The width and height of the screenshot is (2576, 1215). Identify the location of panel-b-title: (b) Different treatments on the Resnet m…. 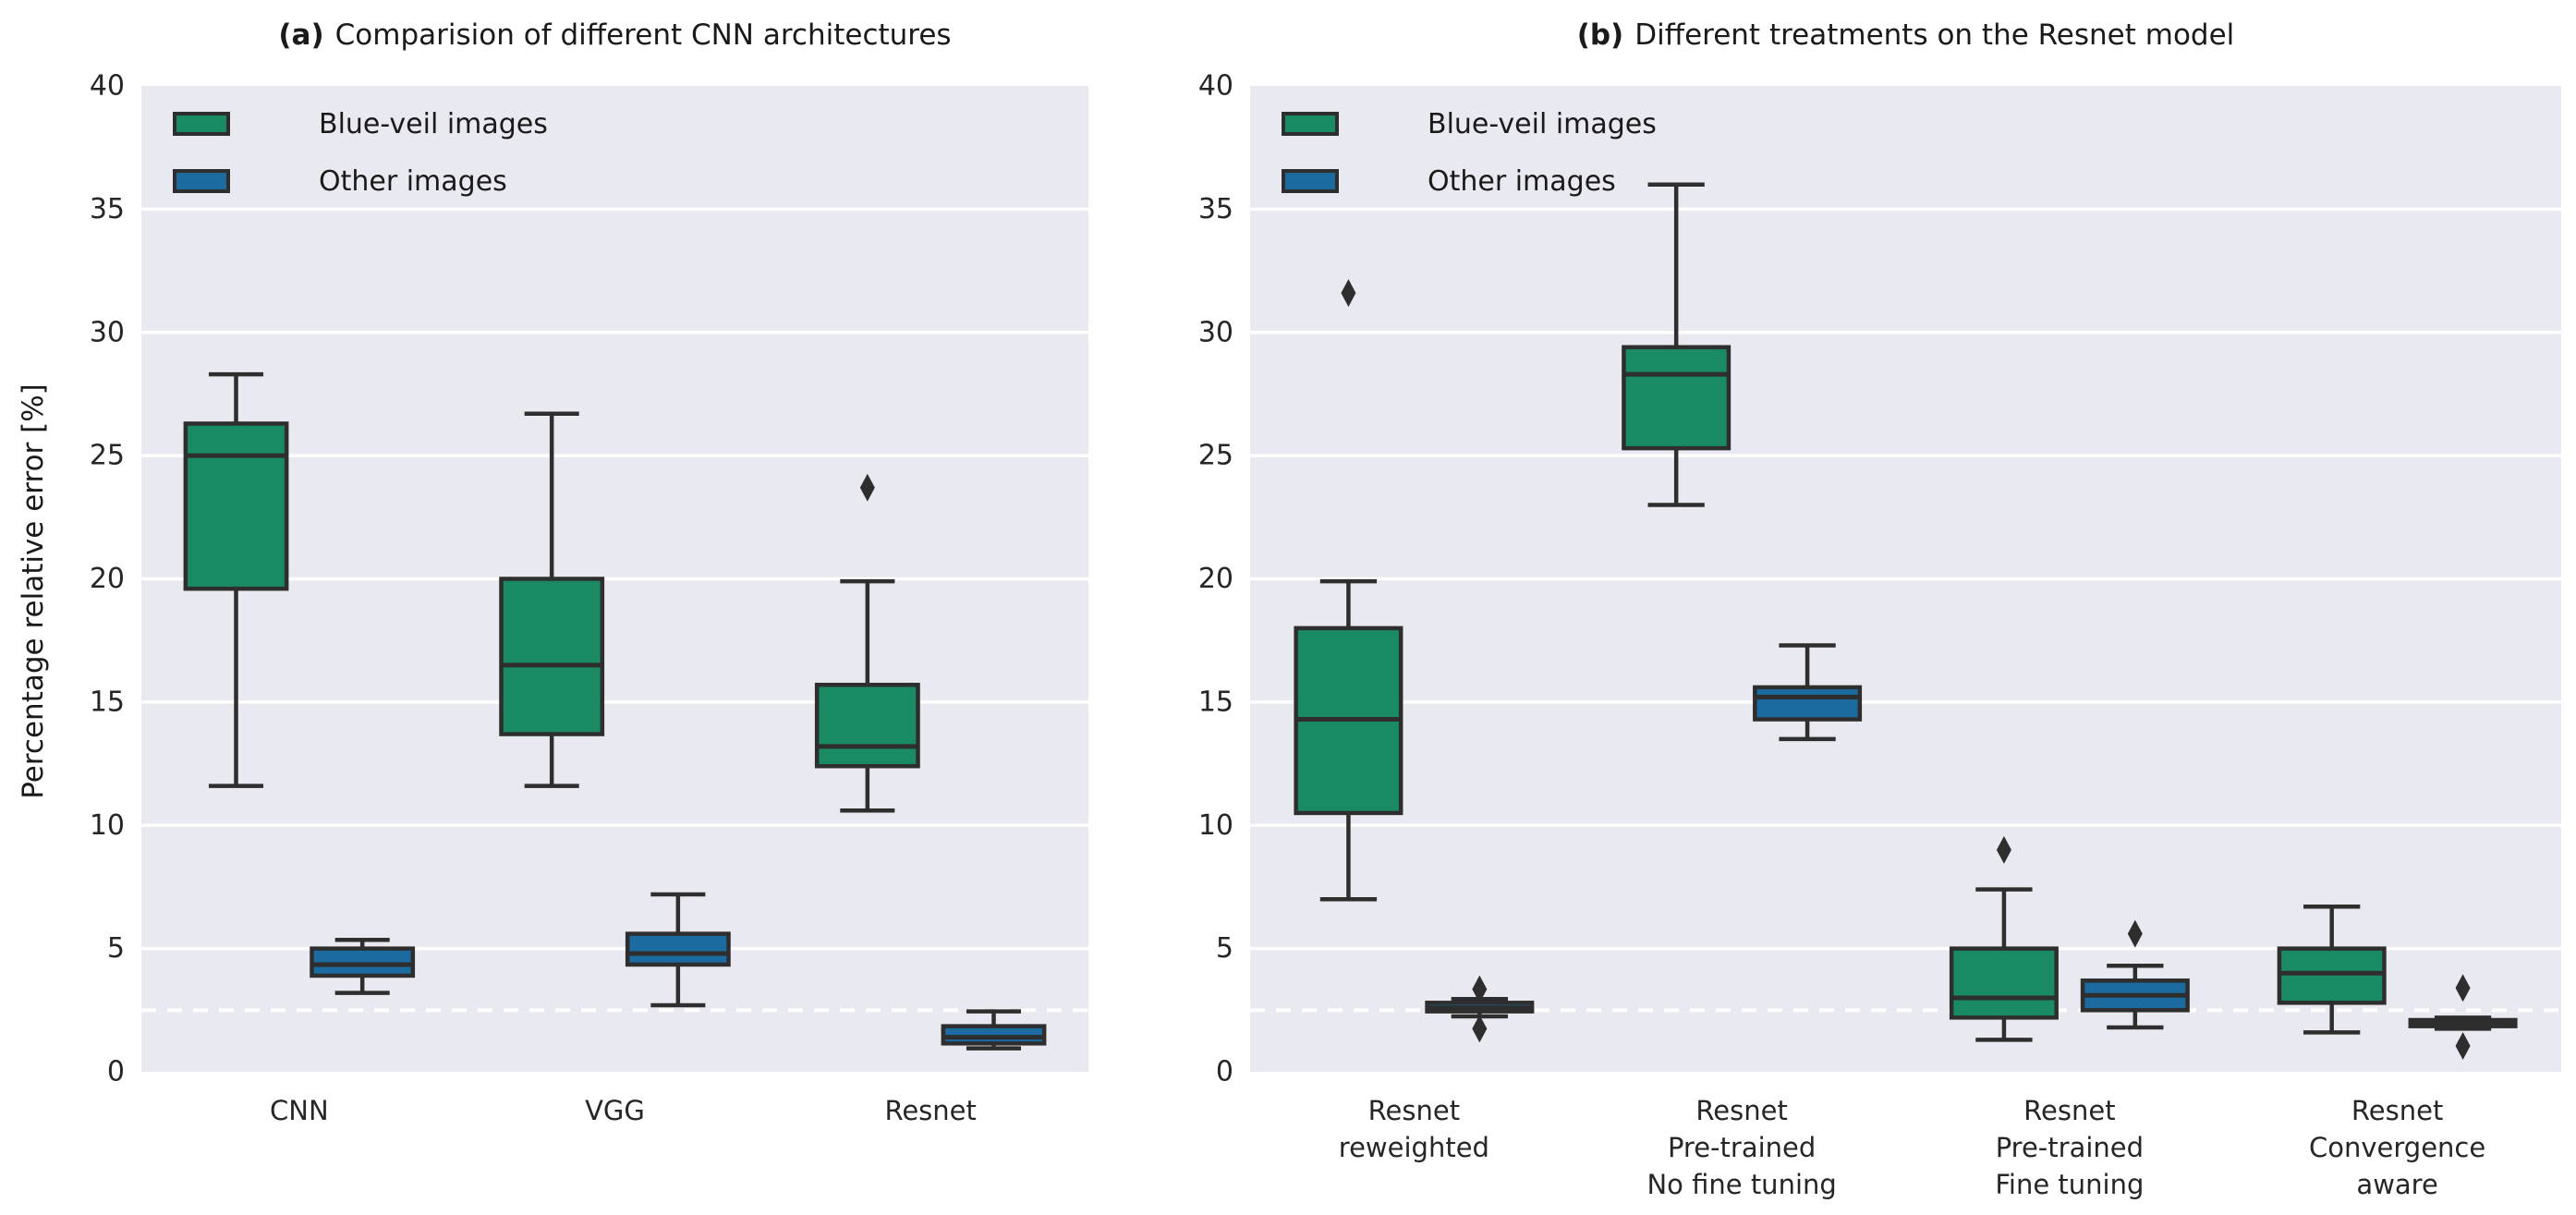
(1905, 35).